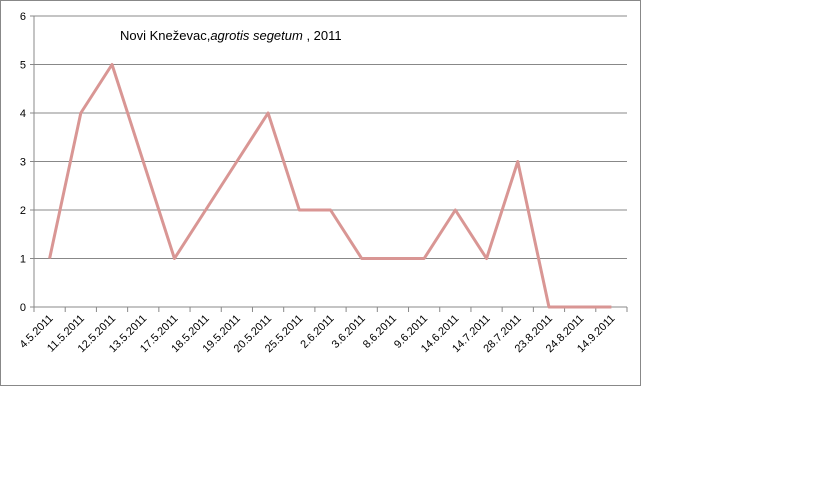 The width and height of the screenshot is (819, 489). Describe the element at coordinates (256, 35) in the screenshot. I see `title-part: agrotis segetum` at that location.